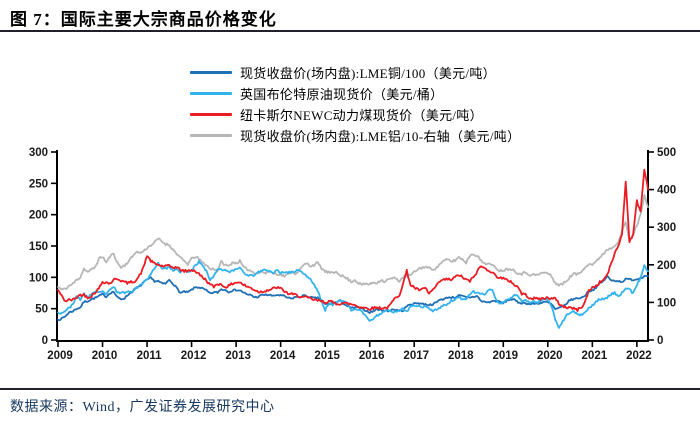 The width and height of the screenshot is (700, 422). Describe the element at coordinates (38, 184) in the screenshot. I see `y-left-tick-label: 250` at that location.